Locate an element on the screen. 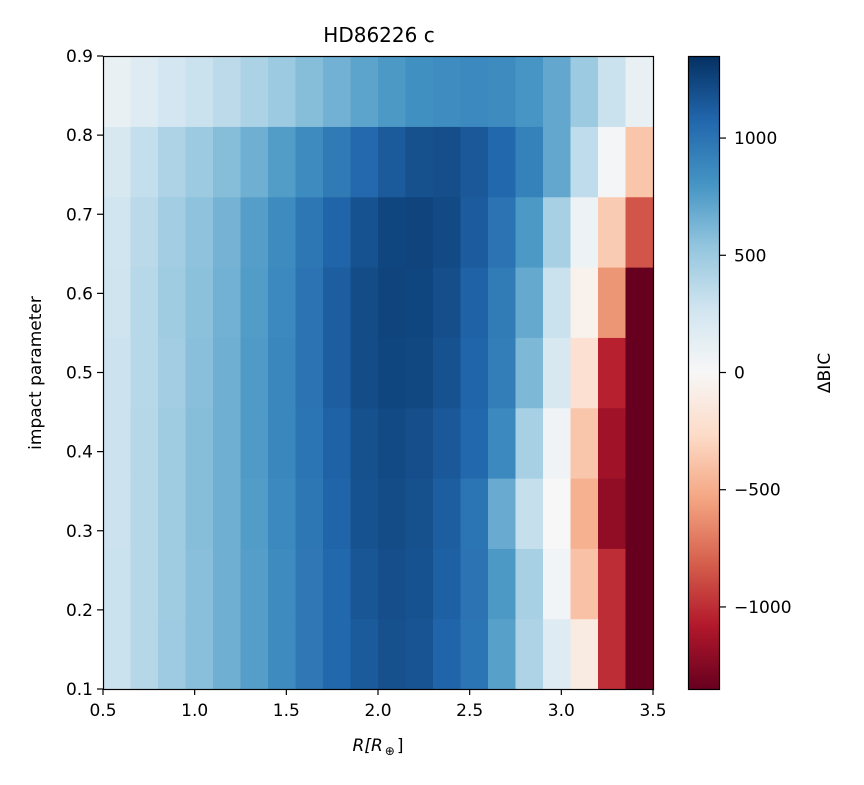  colorbar-tick-label: 500 is located at coordinates (750, 256).